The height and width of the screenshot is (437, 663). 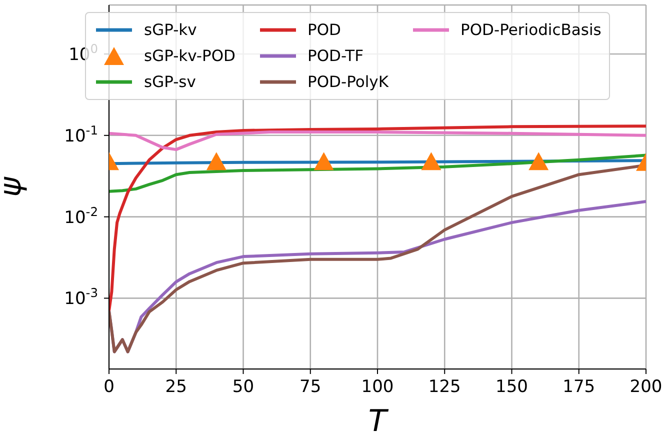 I want to click on x-tick-label: 125, so click(x=444, y=387).